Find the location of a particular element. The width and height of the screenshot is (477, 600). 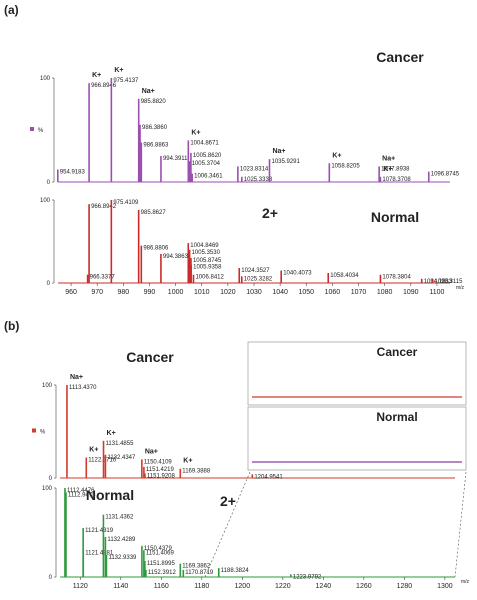

peak-label: 966.3377 is located at coordinates (103, 278).